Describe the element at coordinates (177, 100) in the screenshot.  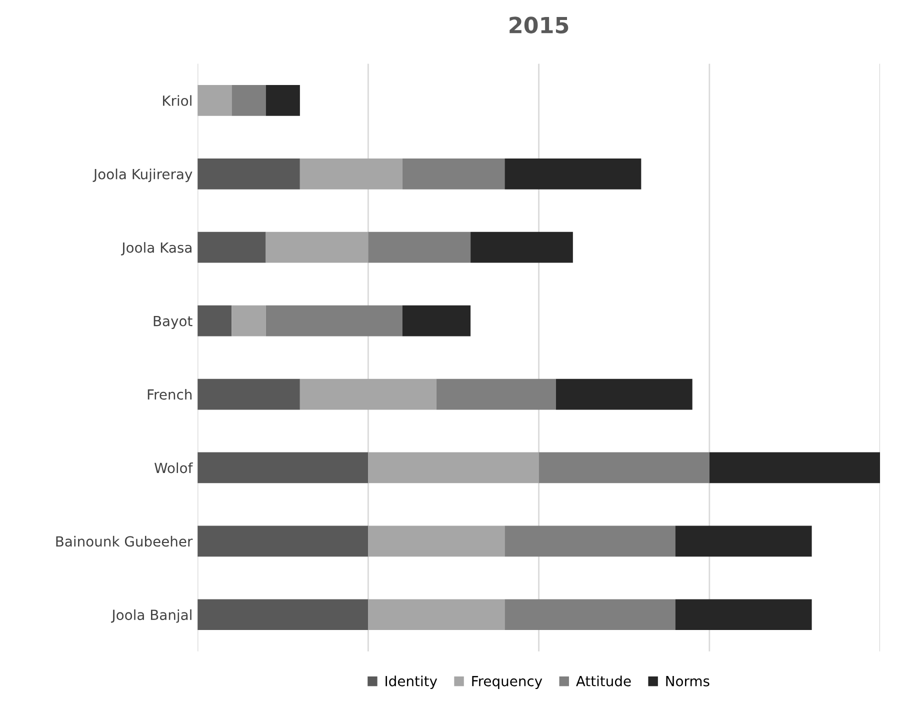
I see `y-tick-label: Kriol` at that location.